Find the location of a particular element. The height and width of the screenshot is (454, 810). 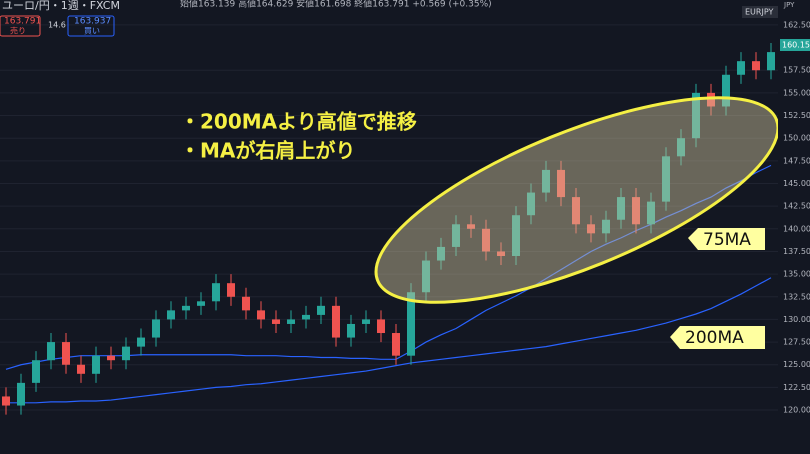

toolbar is located at coordinates (405, 9).